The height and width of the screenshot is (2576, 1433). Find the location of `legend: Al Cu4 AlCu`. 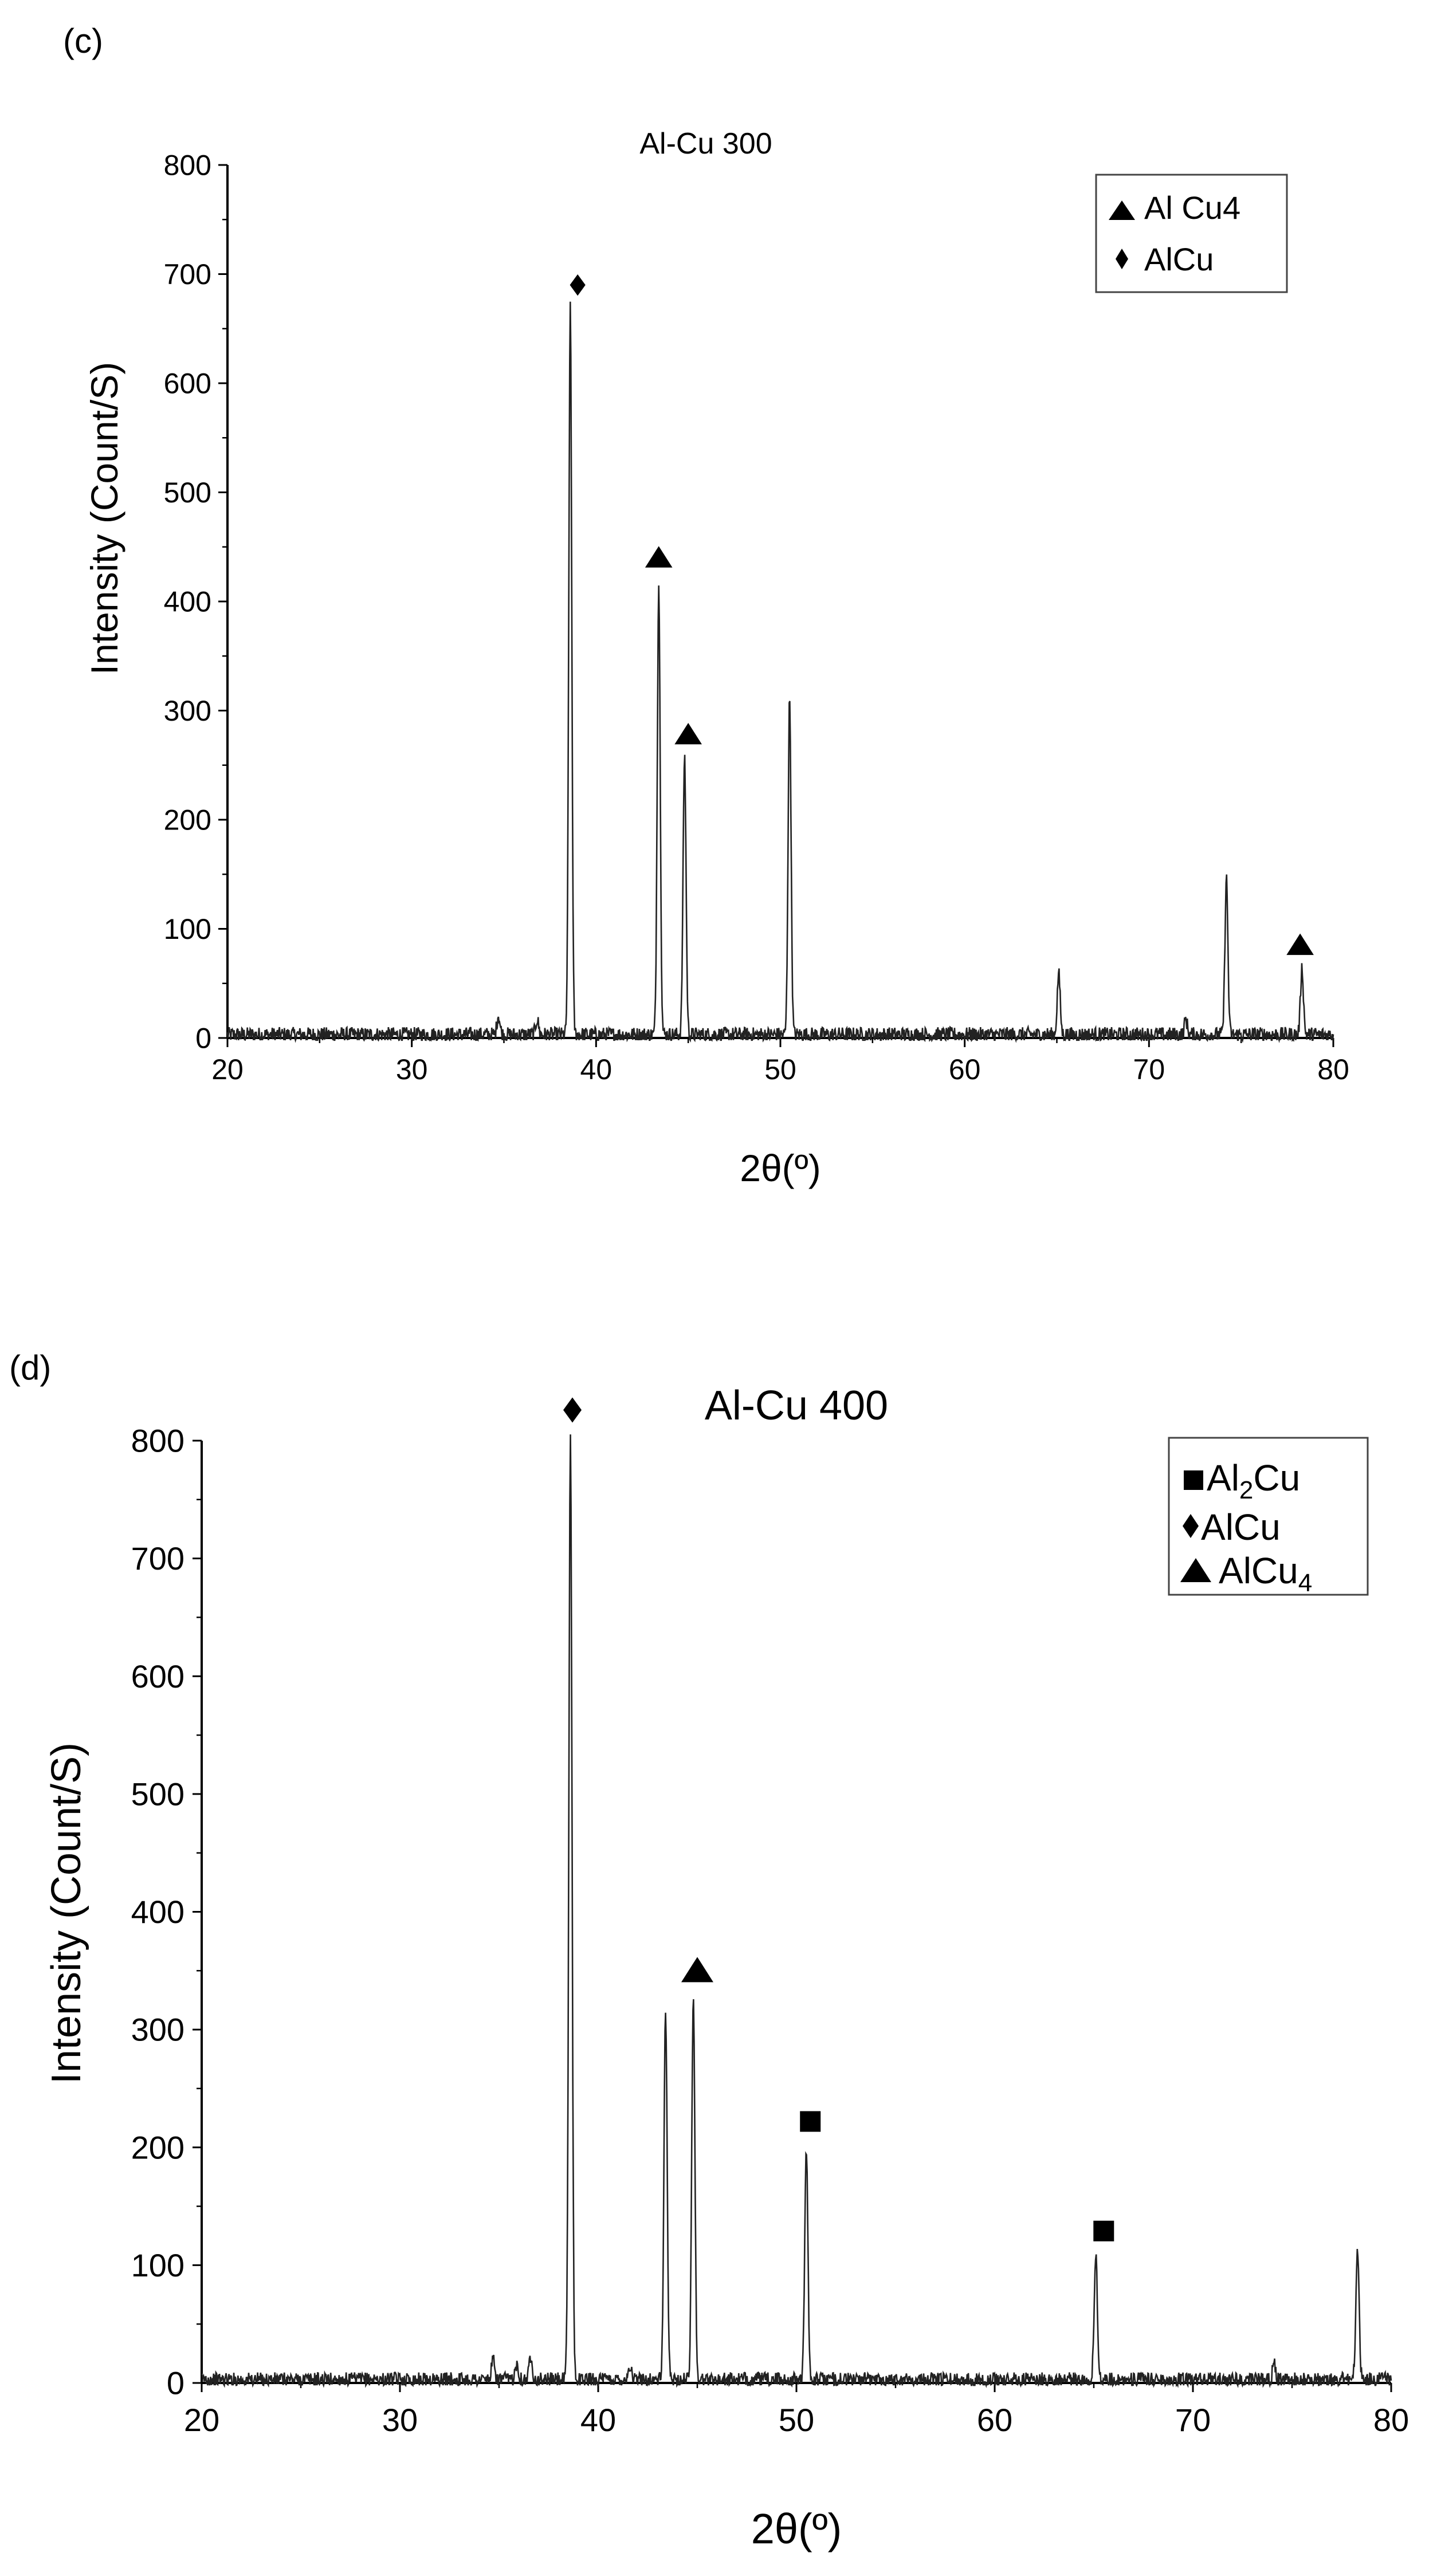

legend: Al Cu4 AlCu is located at coordinates (1191, 233).